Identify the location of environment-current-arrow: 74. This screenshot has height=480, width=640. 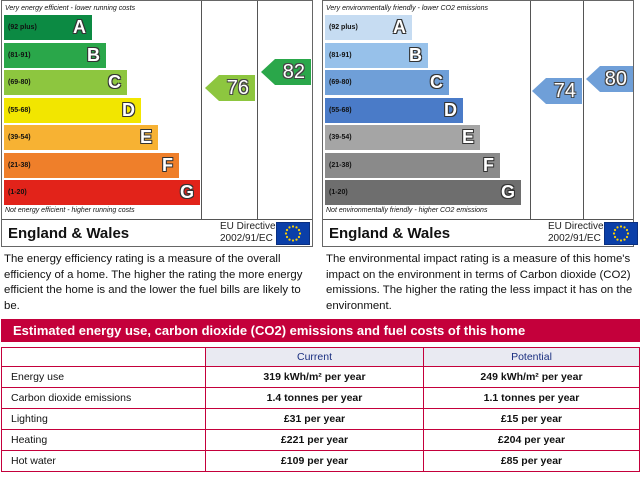
(557, 91).